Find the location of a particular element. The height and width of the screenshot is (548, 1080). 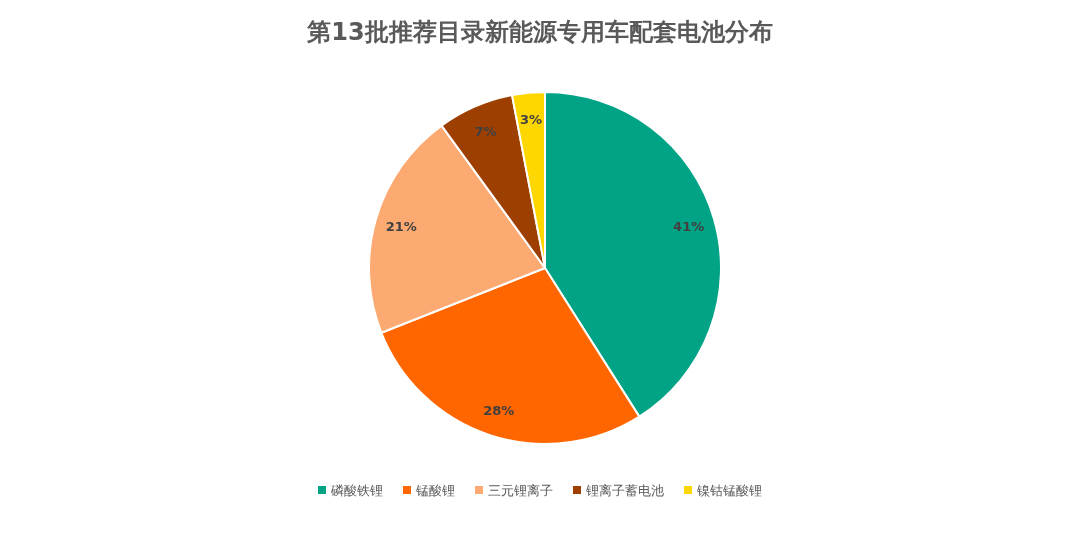

data-label: 21% is located at coordinates (401, 227).